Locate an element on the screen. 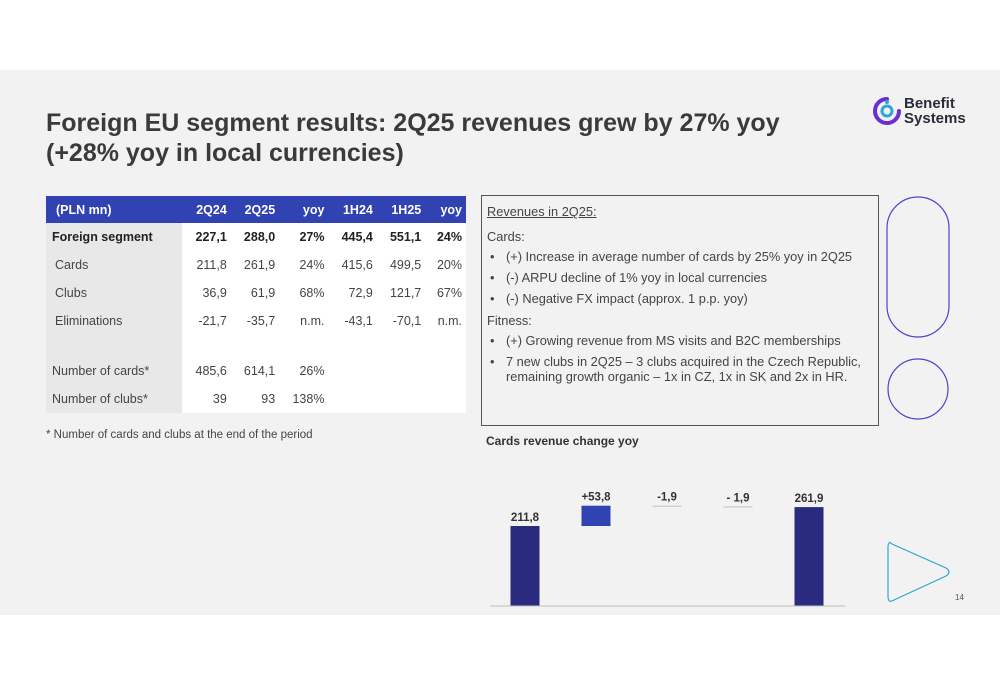 The width and height of the screenshot is (1000, 685). table-cell: 27% is located at coordinates (304, 237).